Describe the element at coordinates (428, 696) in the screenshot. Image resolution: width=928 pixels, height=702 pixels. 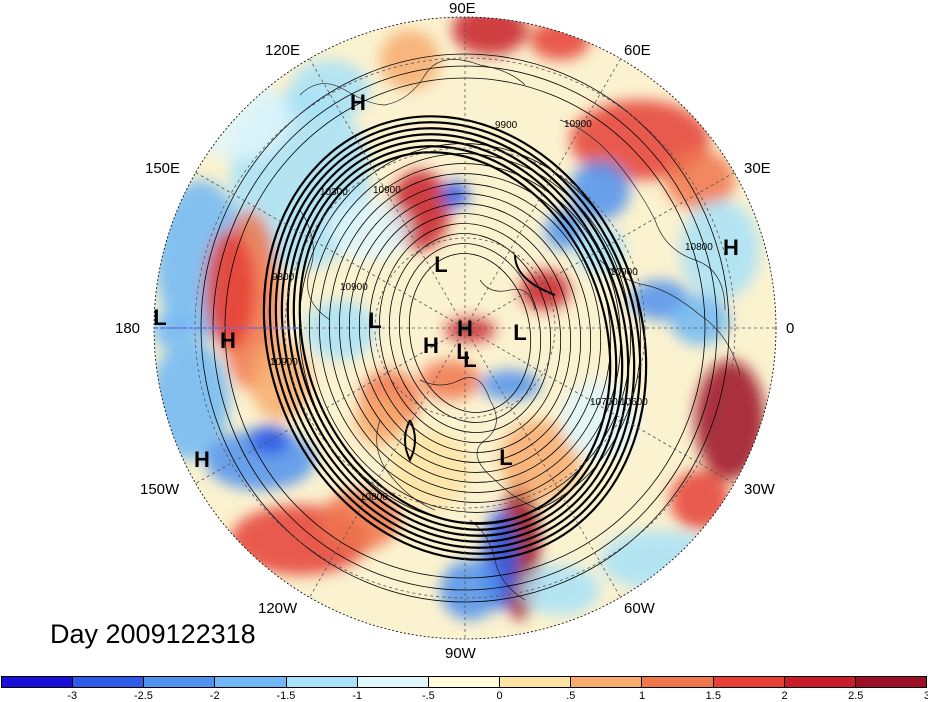
I see `colorbar-tick-label: -.5` at that location.